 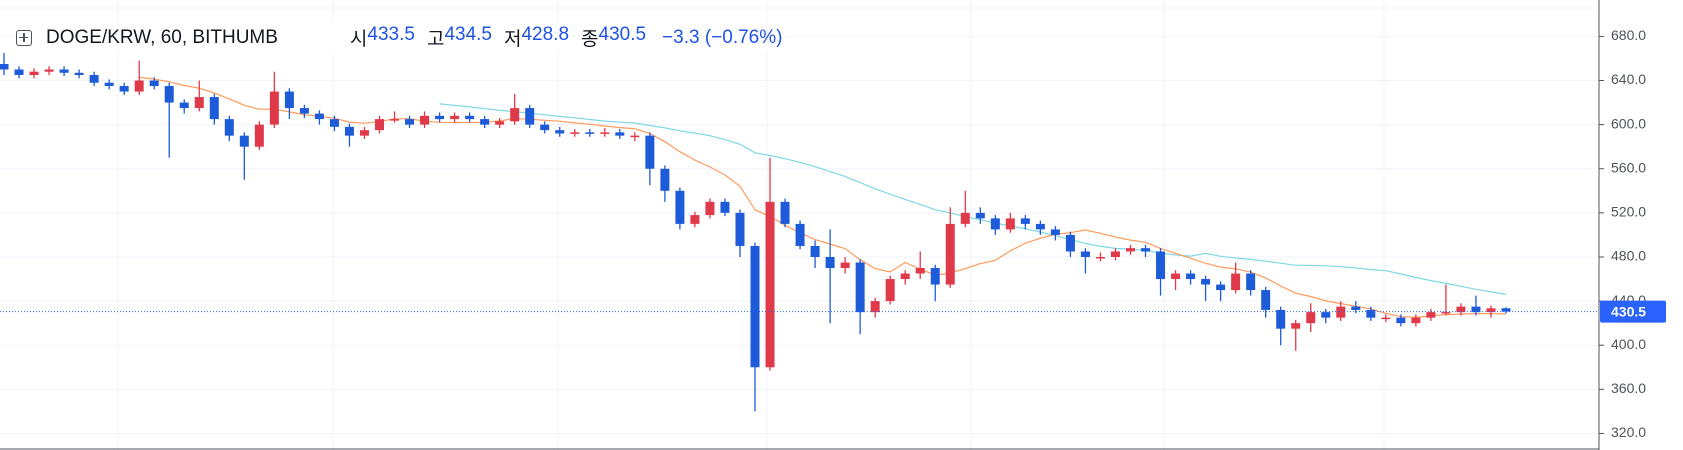 I want to click on legend-value: 433.5, so click(x=391, y=34).